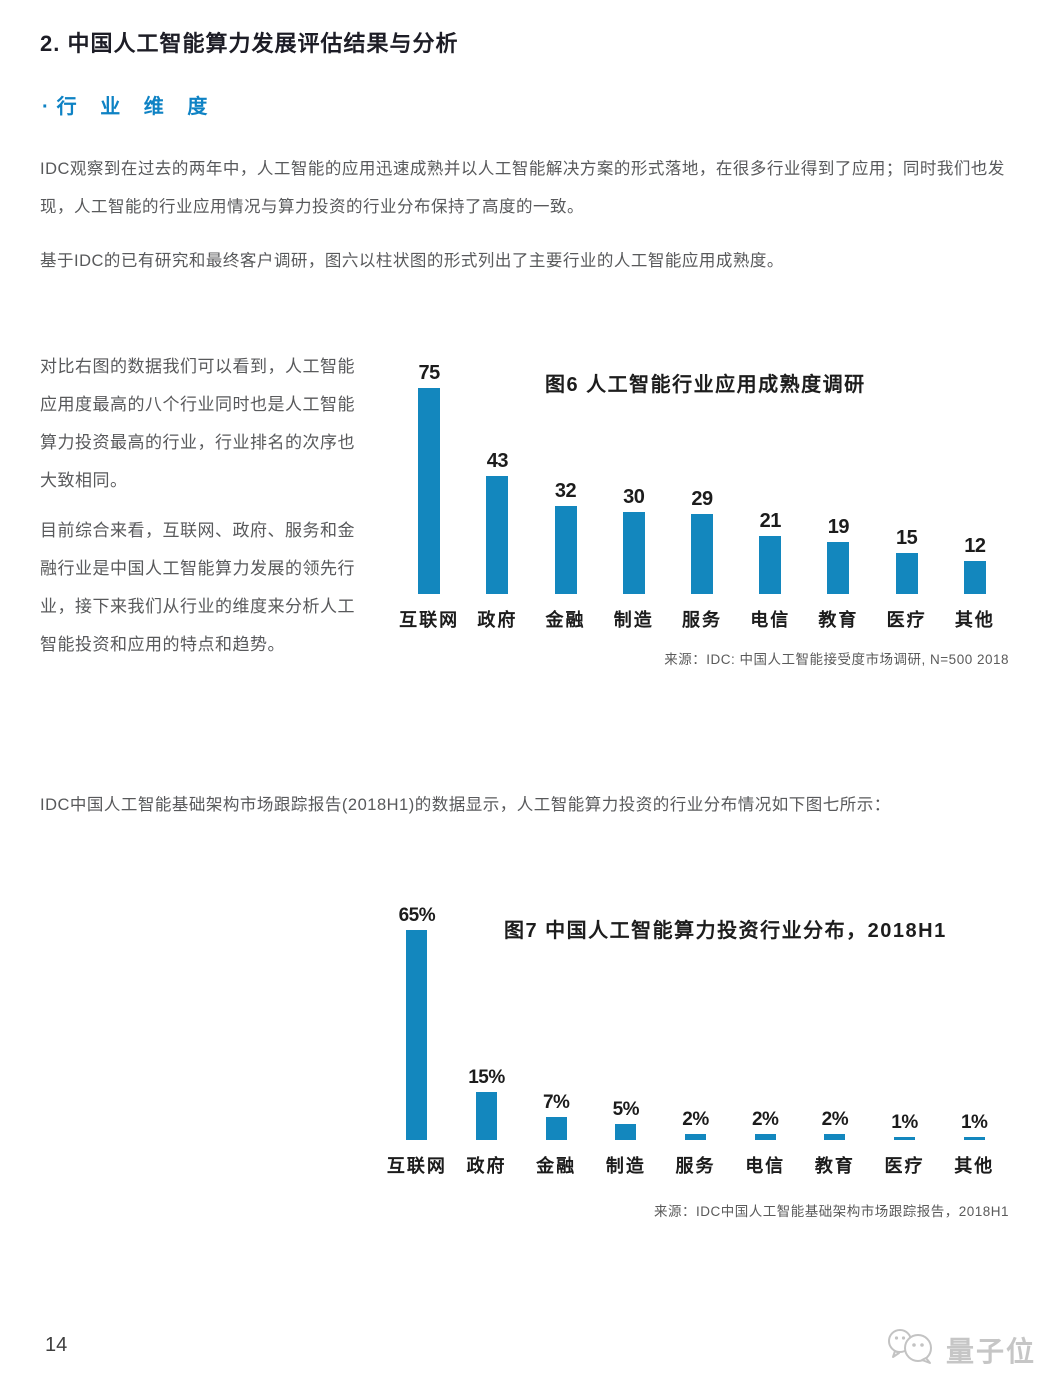 This screenshot has height=1390, width=1048. I want to click on sub-heading-label: 行 业 维 度, so click(136, 107).